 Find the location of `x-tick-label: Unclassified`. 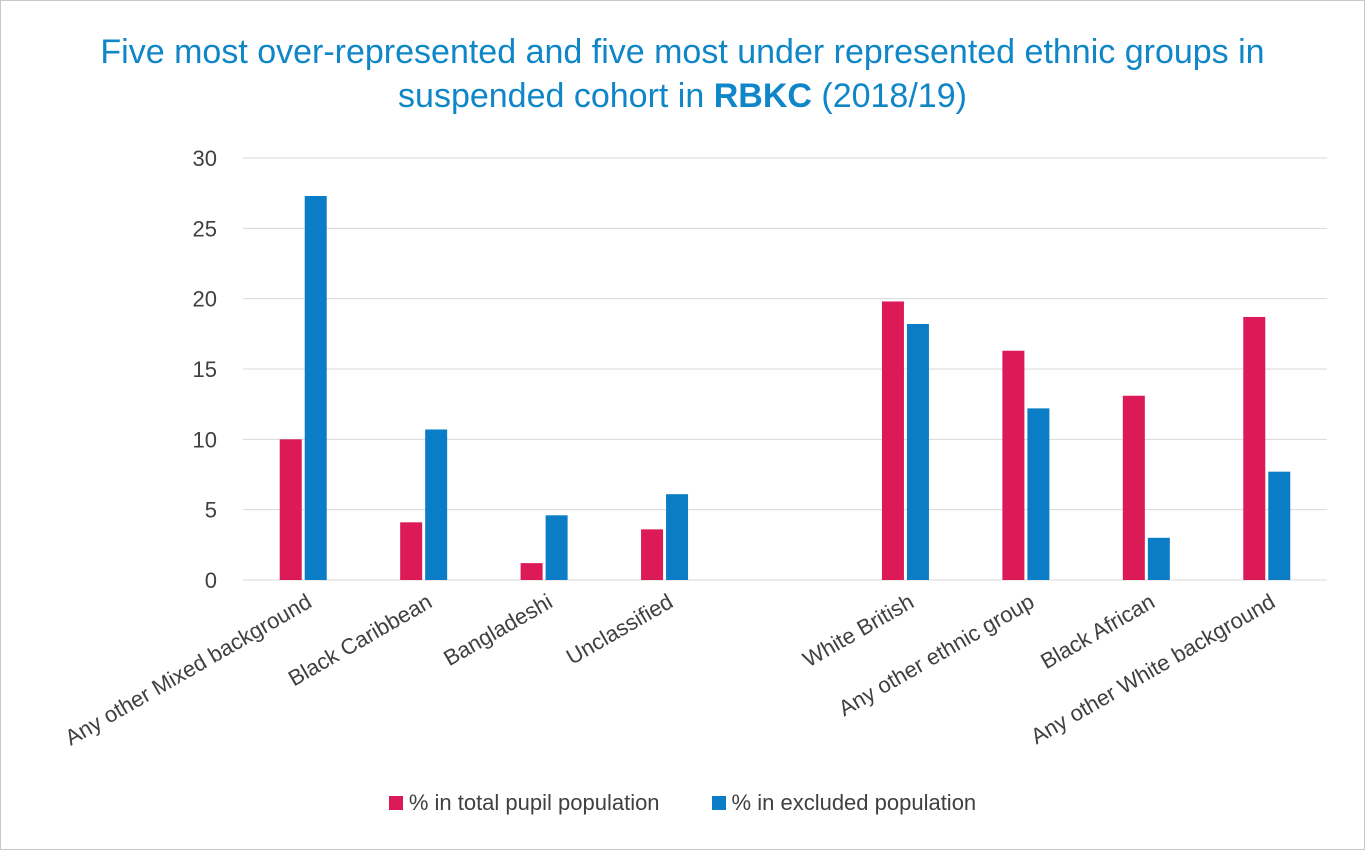

x-tick-label: Unclassified is located at coordinates (619, 629).